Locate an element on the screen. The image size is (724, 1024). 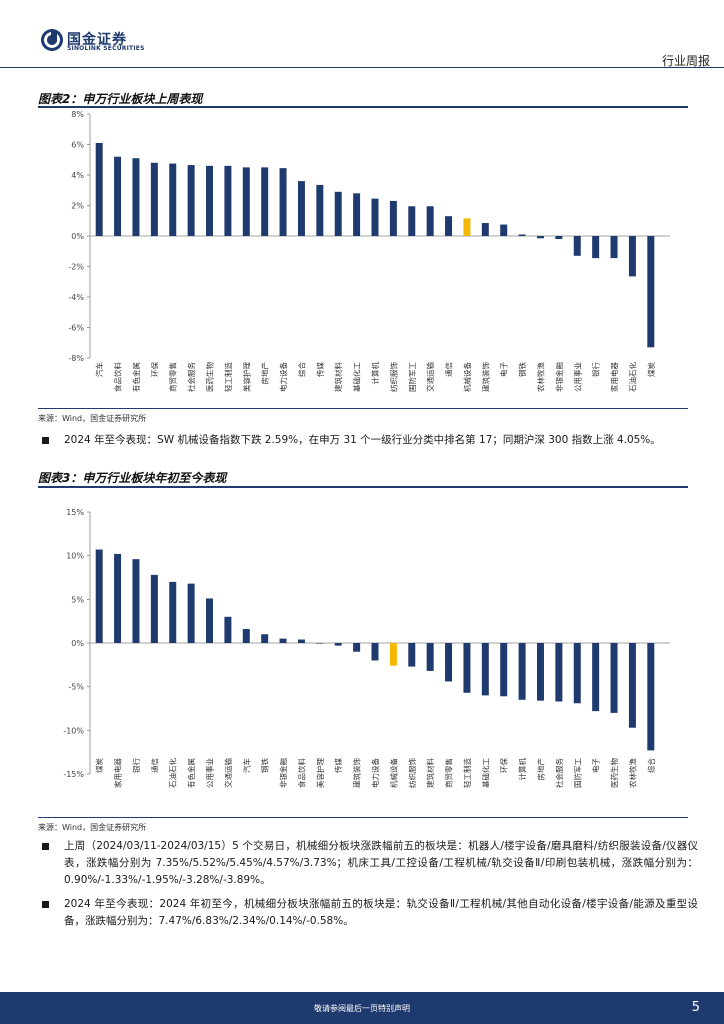
y-tick-label: -4% is located at coordinates (76, 297).